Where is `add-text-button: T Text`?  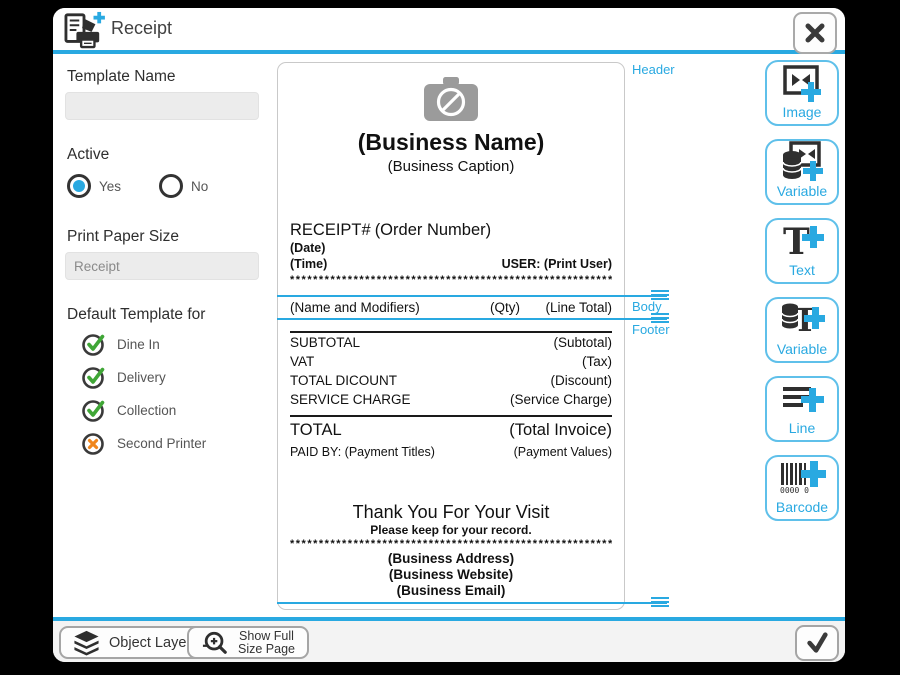 add-text-button: T Text is located at coordinates (802, 251).